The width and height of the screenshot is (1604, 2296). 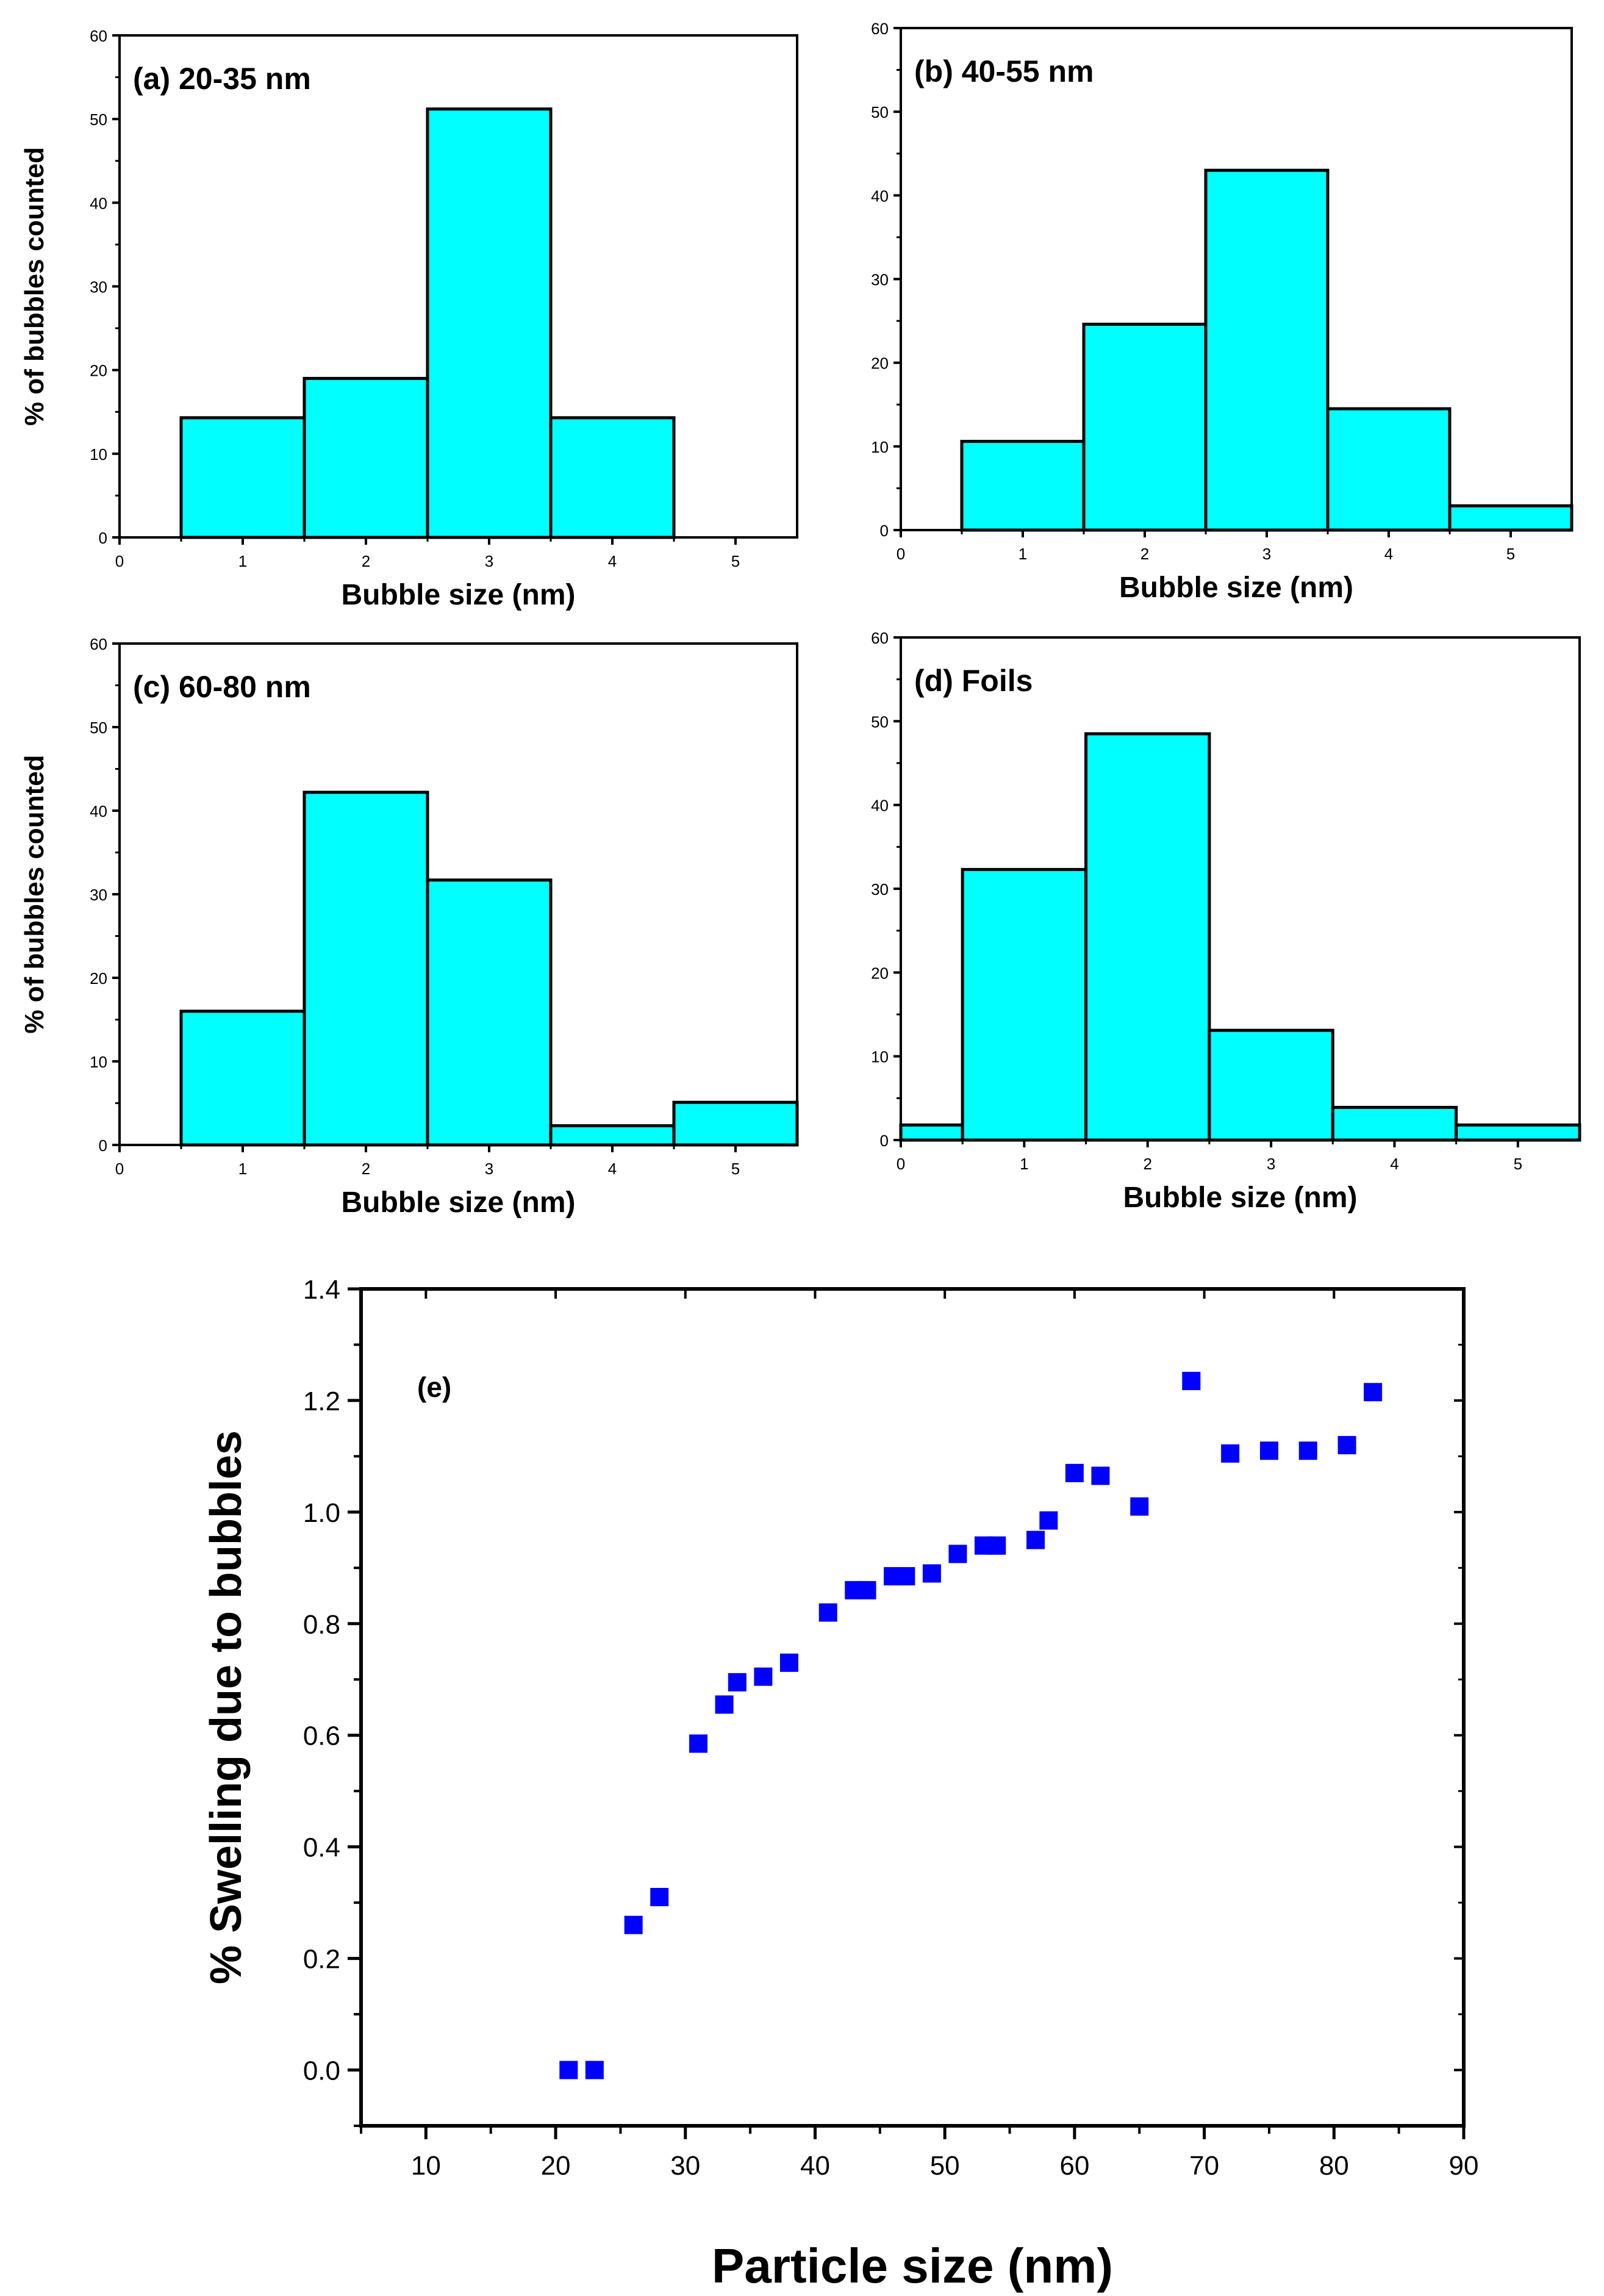 I want to click on panel-title: (d) Foils, so click(x=973, y=681).